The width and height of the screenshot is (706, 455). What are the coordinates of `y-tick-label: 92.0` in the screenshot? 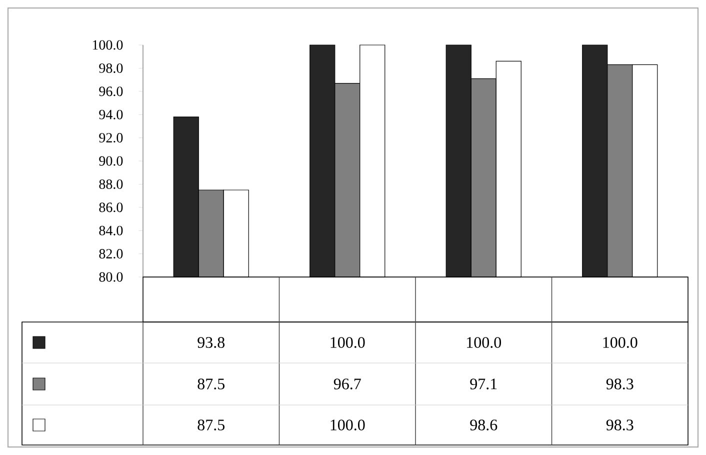 It's located at (111, 138).